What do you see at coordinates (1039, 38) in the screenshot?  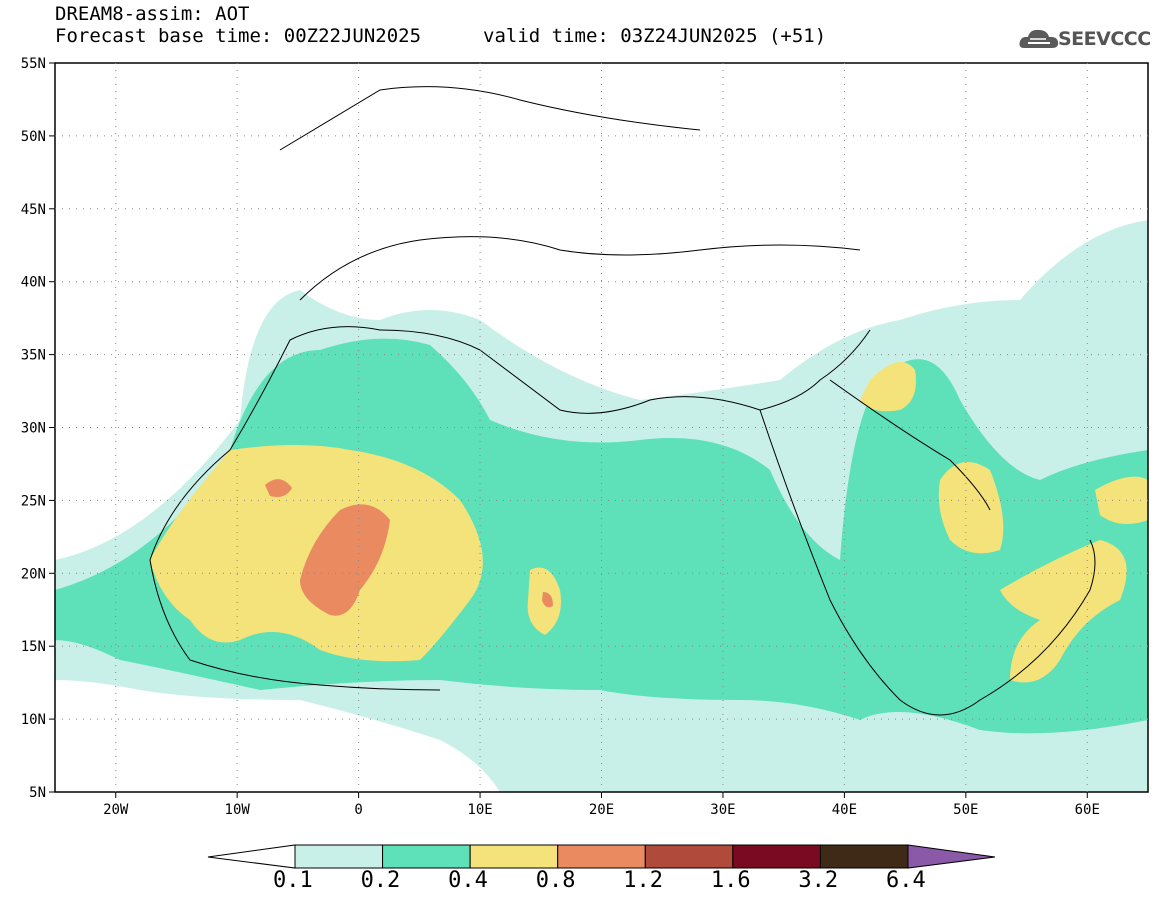 I see `cloud-icon` at bounding box center [1039, 38].